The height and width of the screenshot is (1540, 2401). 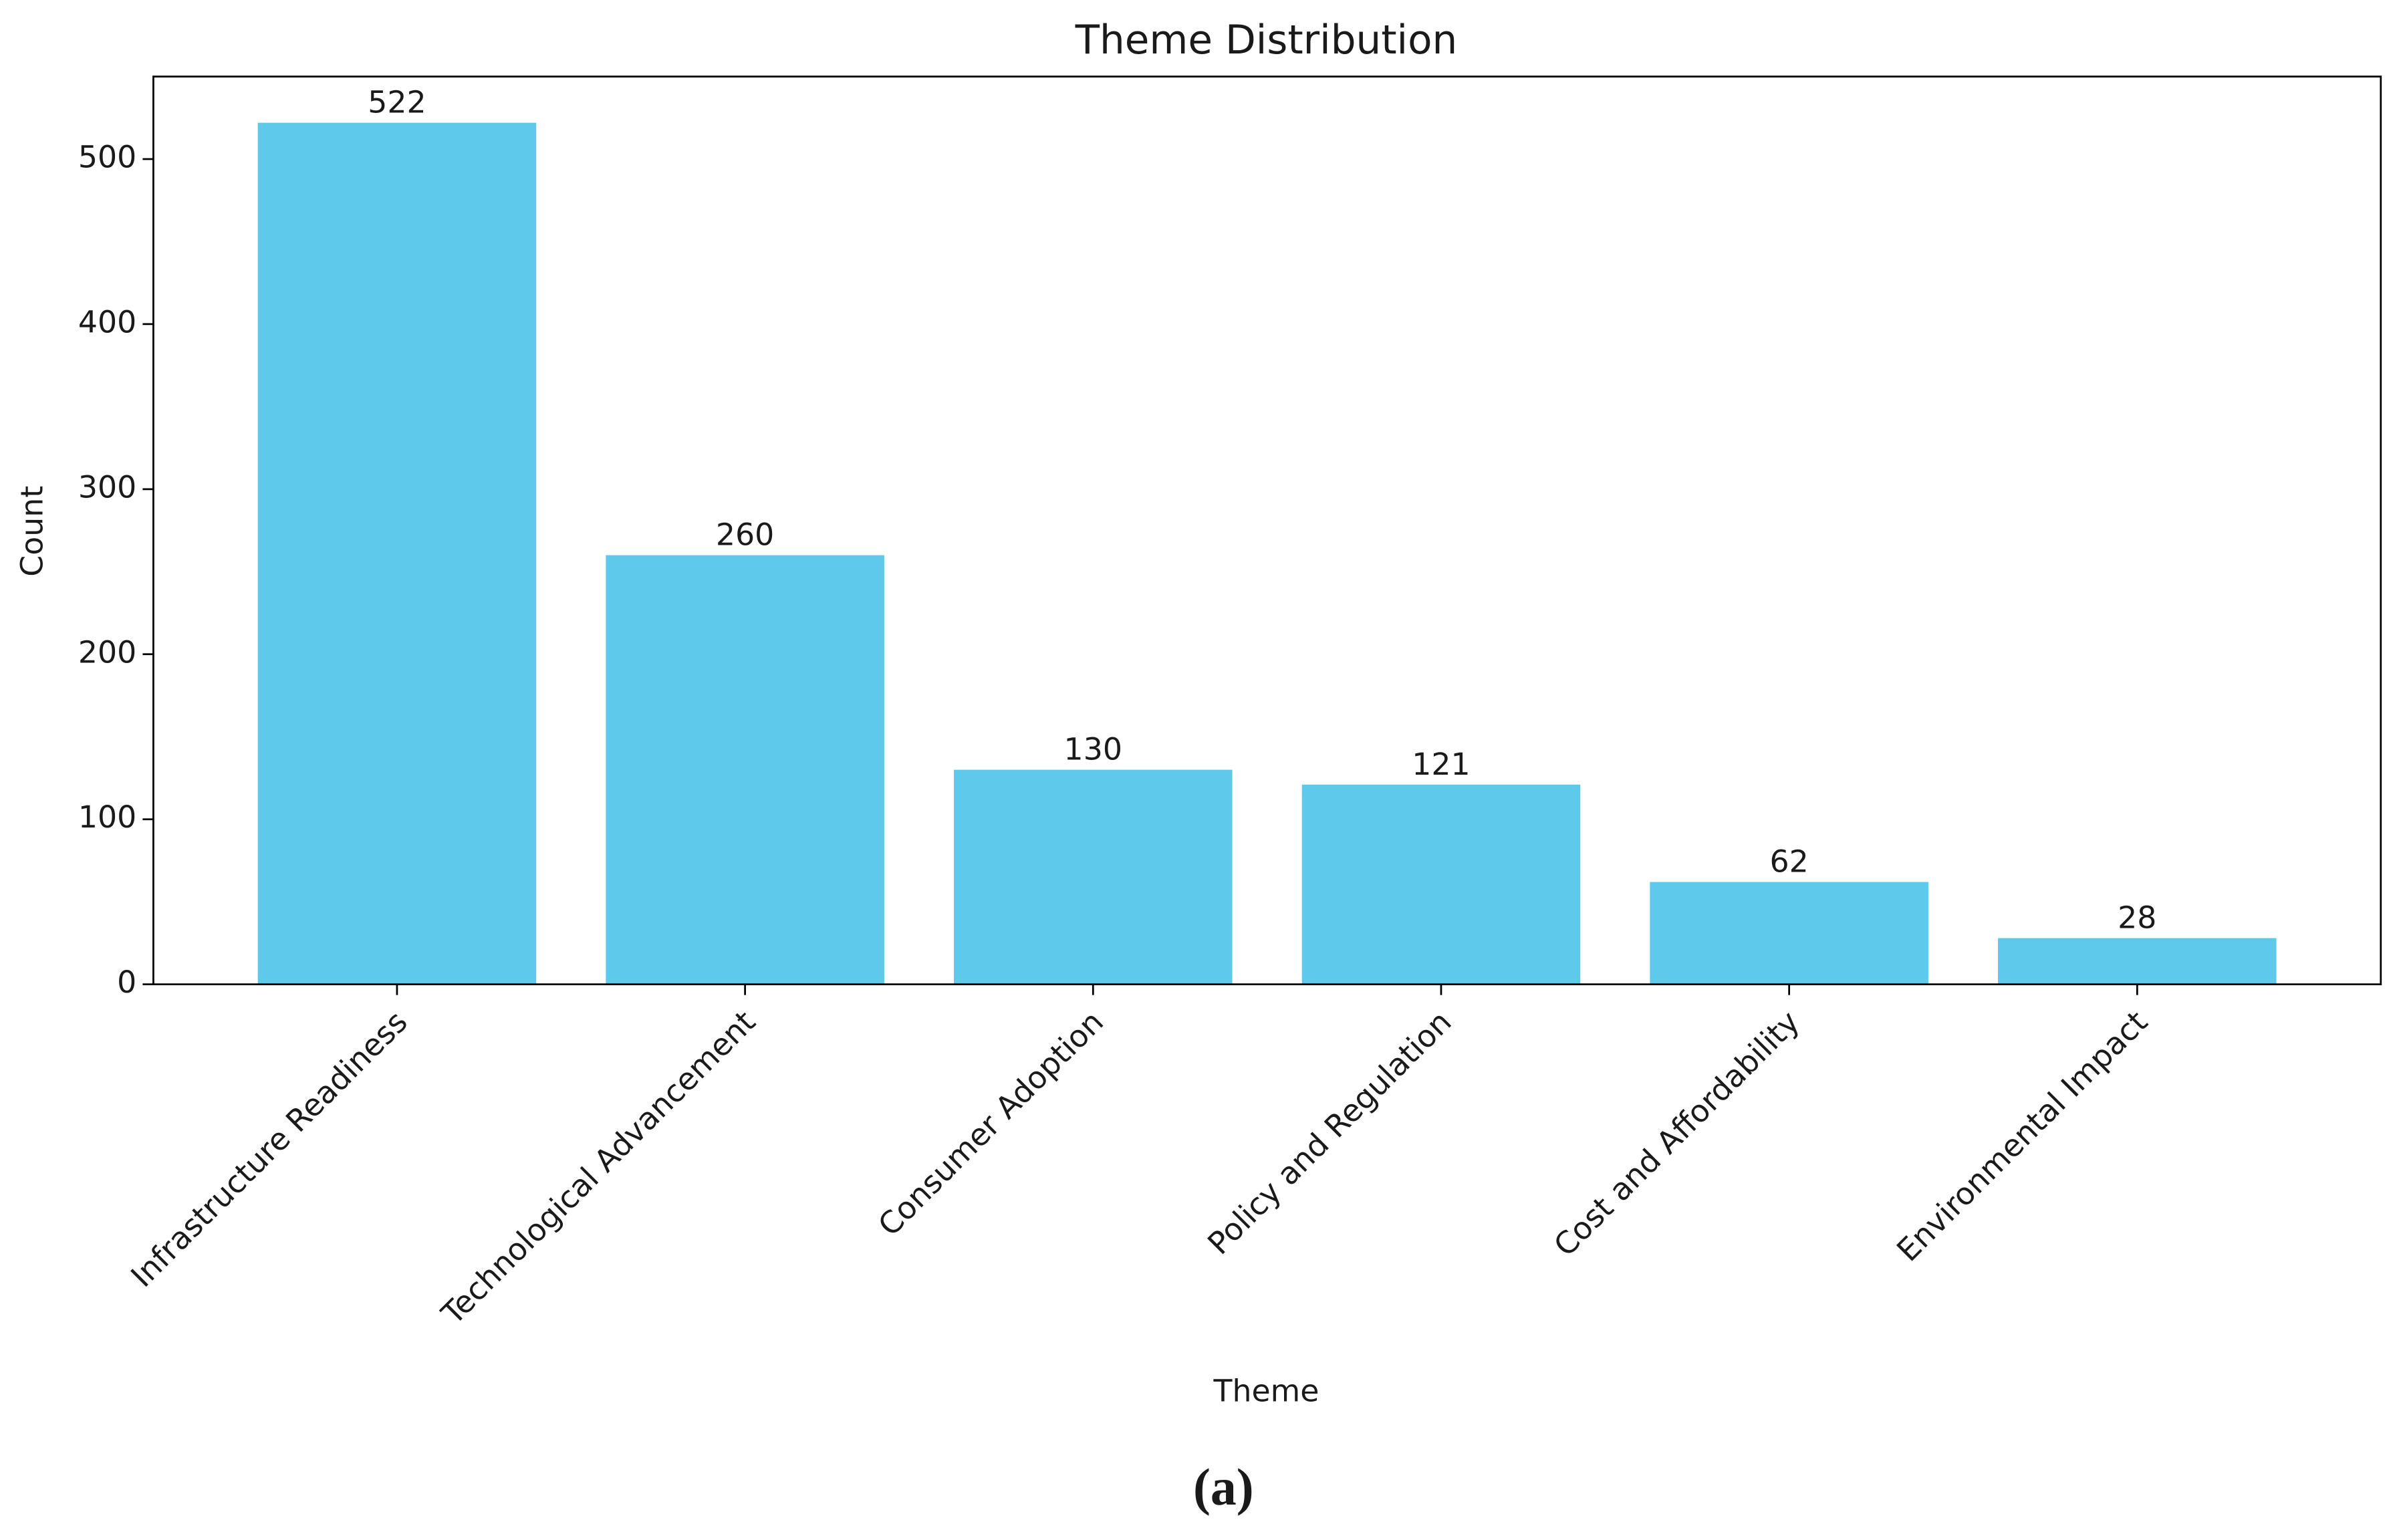 I want to click on x-axis-label: Theme, so click(x=1266, y=1391).